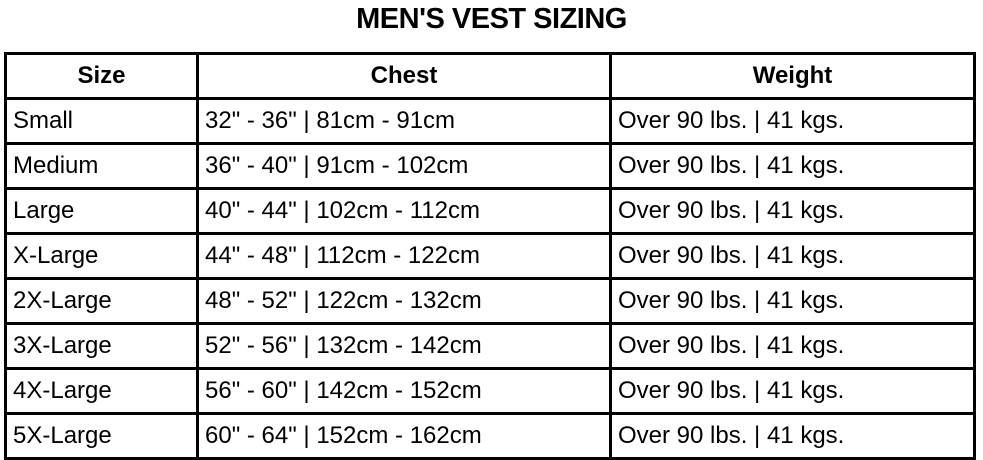 This screenshot has height=460, width=983. I want to click on header-row: Size Chest Weight, so click(490, 76).